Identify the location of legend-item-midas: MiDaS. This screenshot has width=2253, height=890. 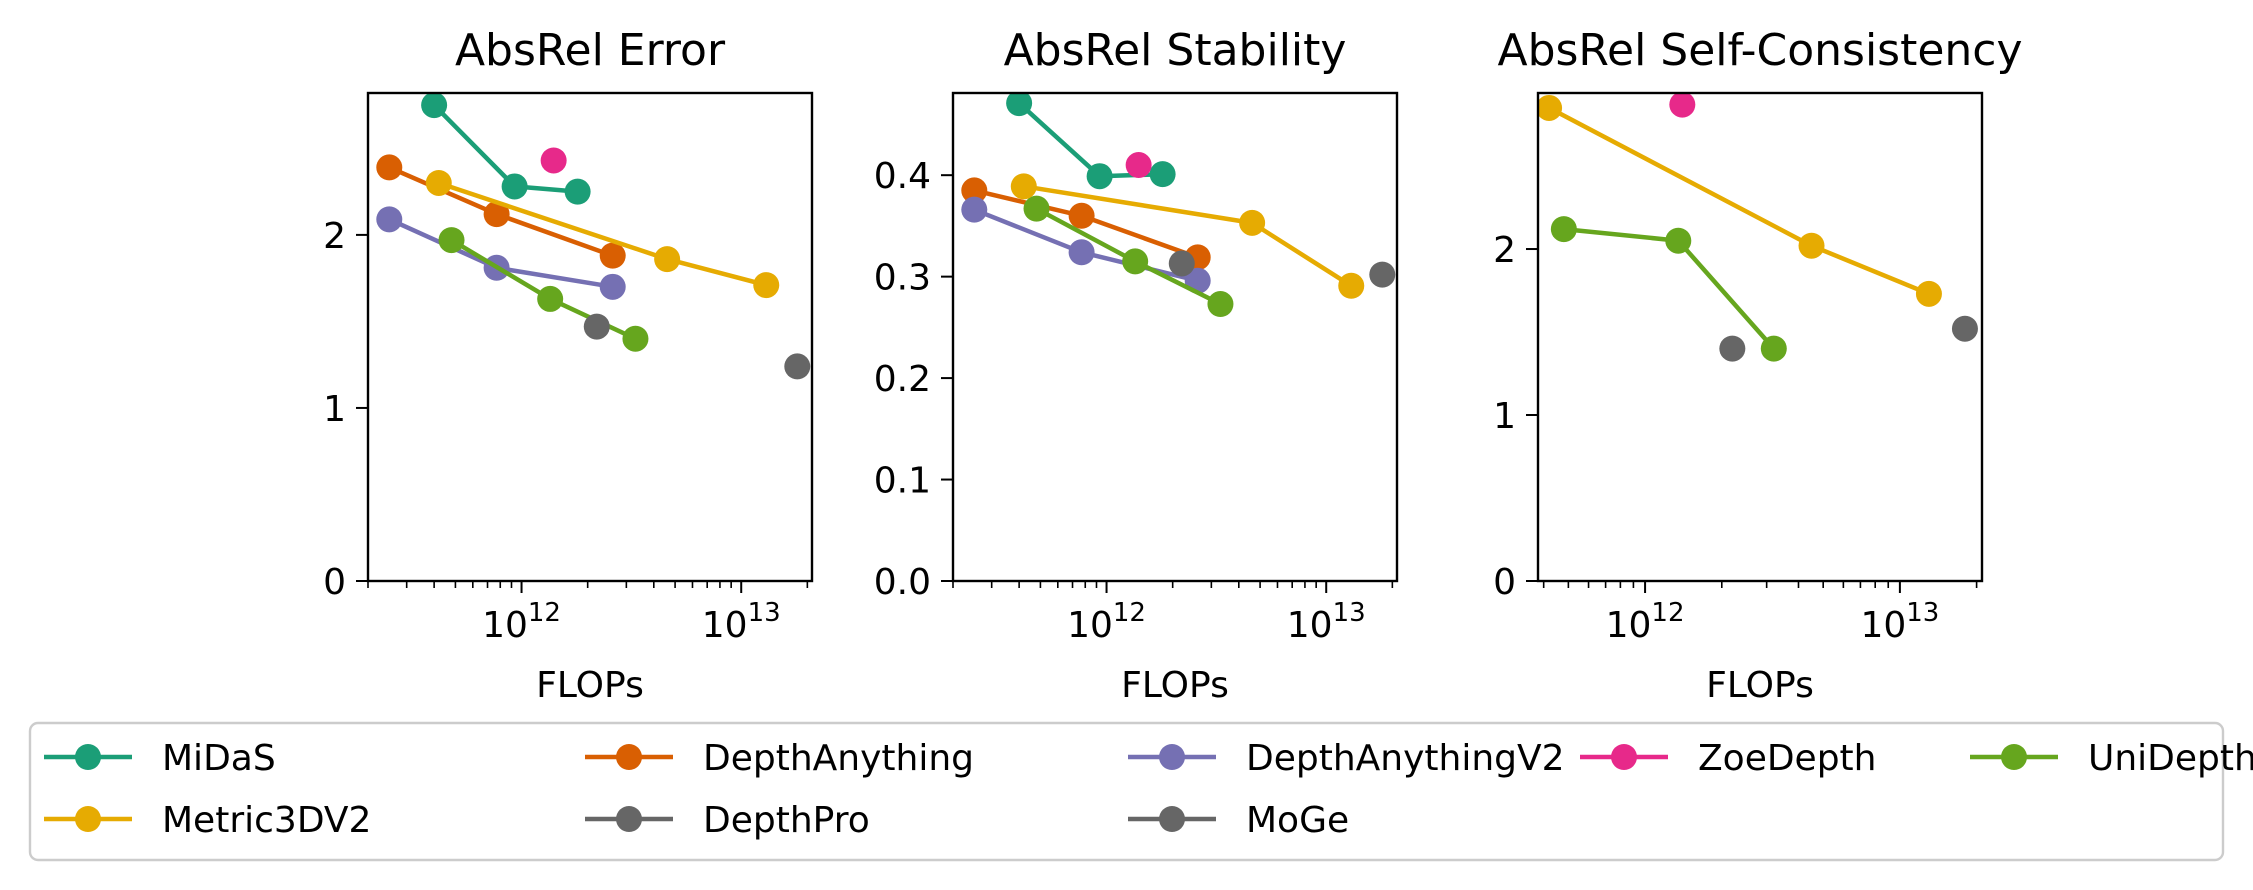
(160, 758).